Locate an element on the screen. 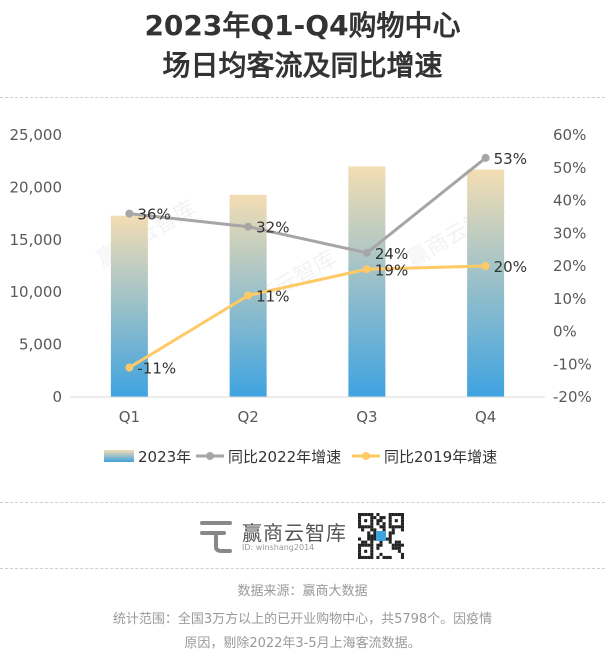  brand-id: ID: winshang2014 is located at coordinates (278, 547).